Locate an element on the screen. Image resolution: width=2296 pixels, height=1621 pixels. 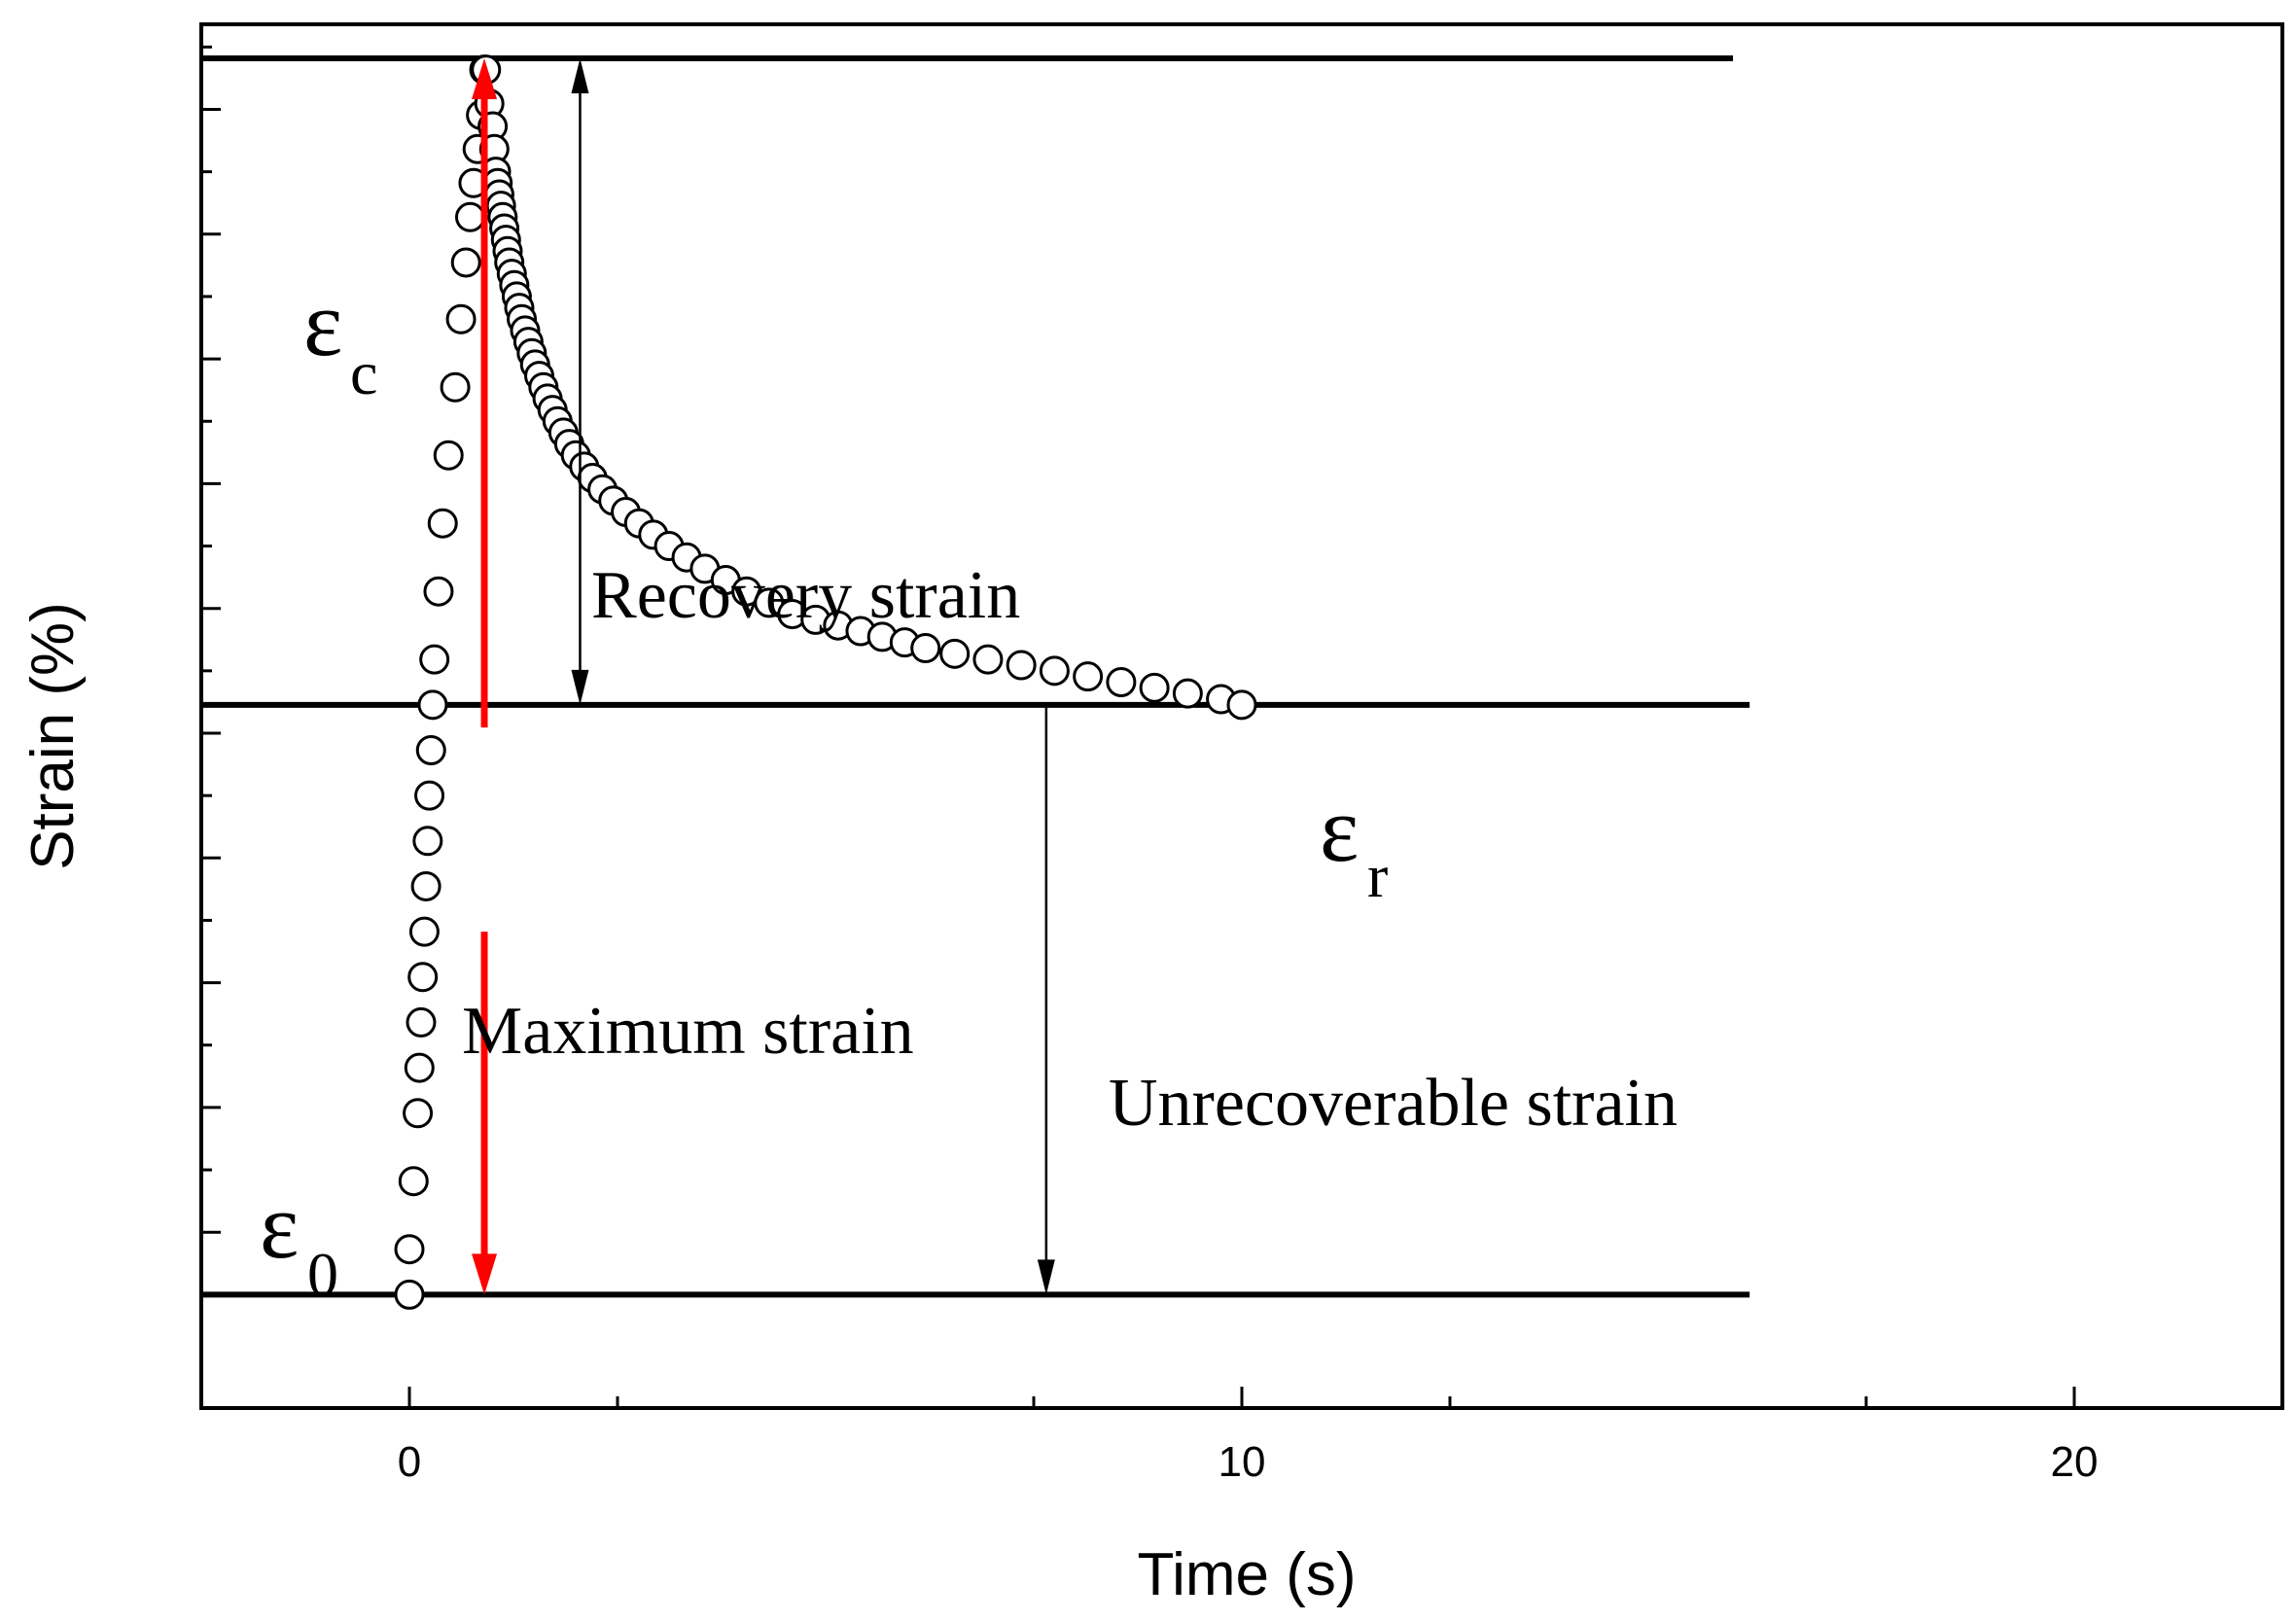
epsilon-r-subscript: r is located at coordinates (1378, 876).